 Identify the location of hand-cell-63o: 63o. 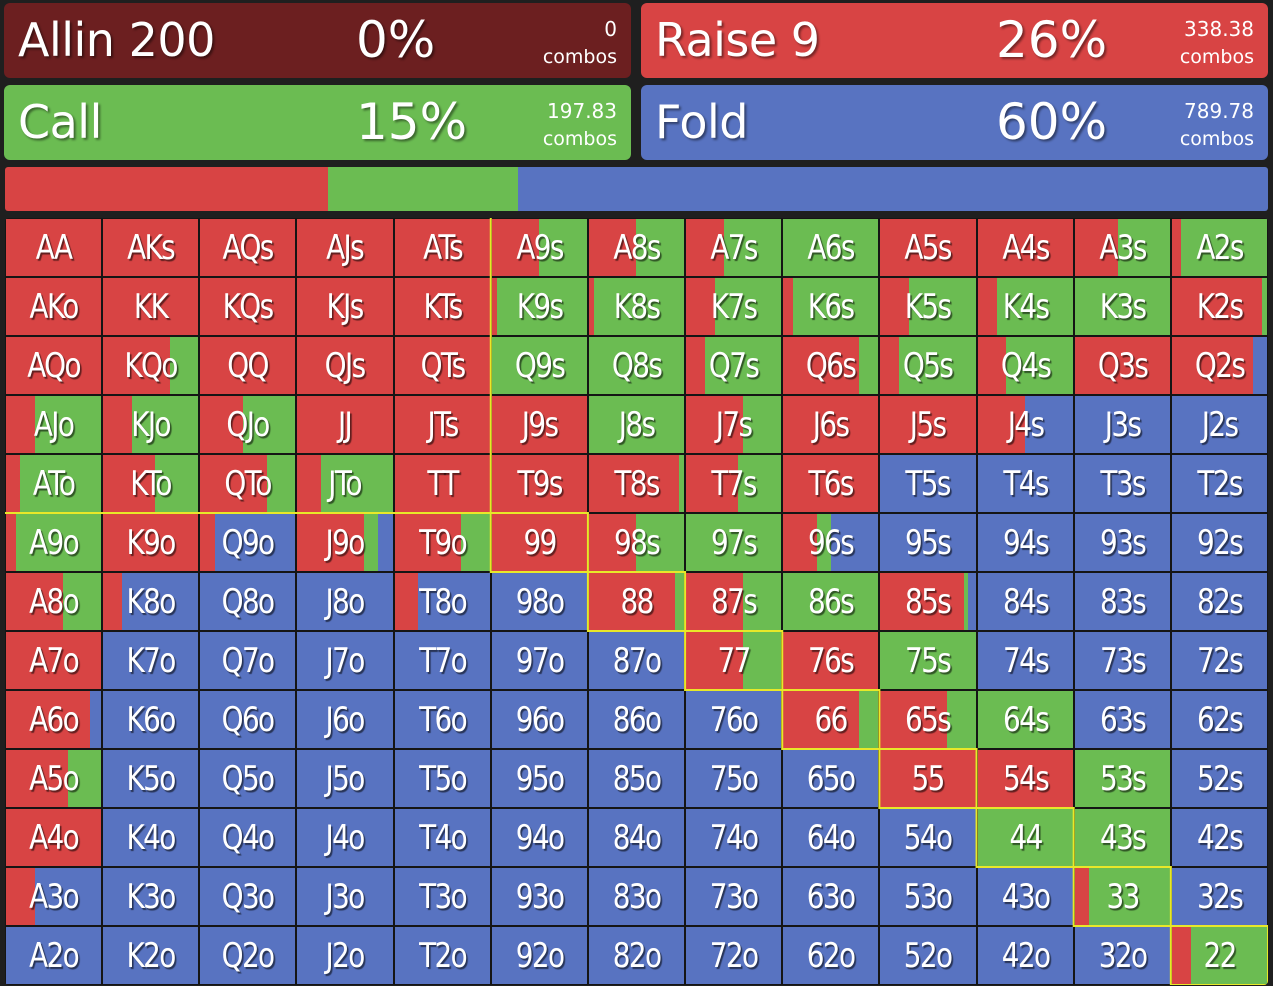
(831, 896).